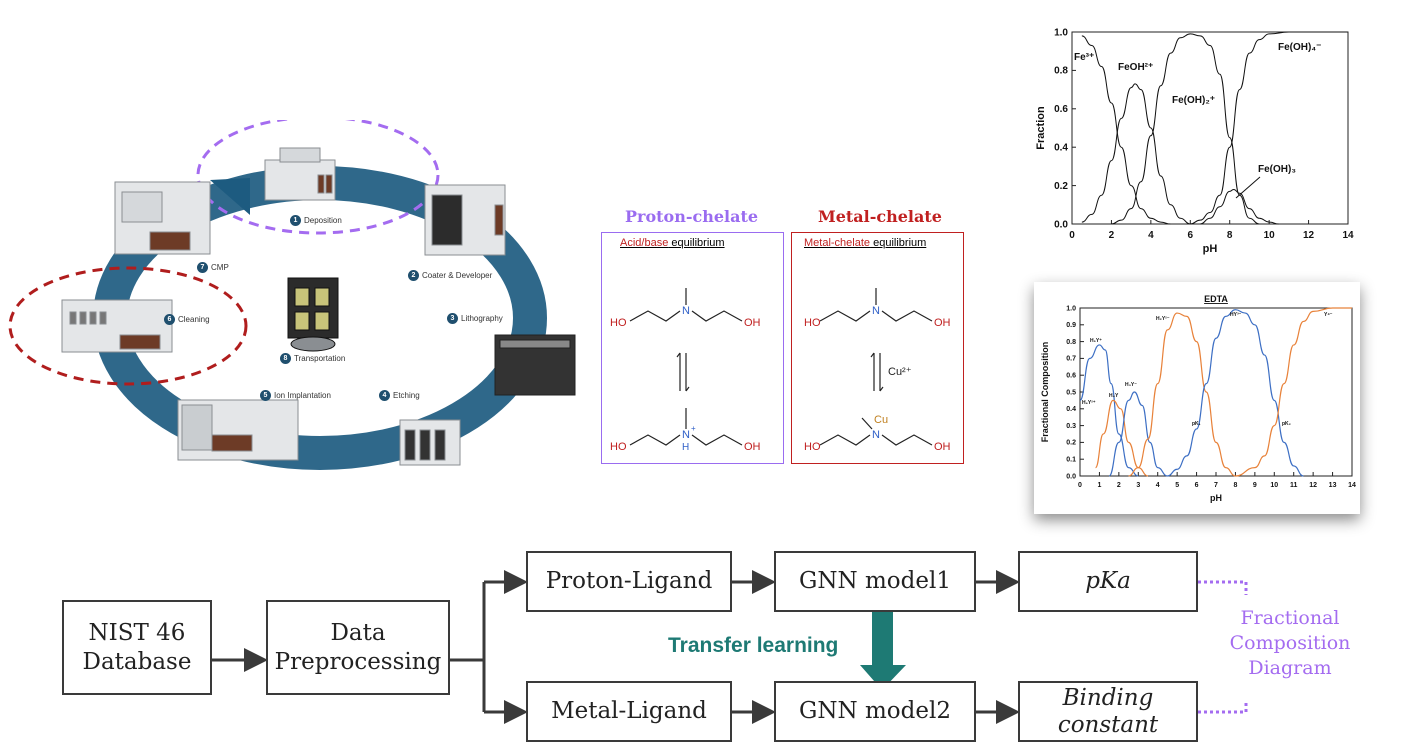 The image size is (1411, 746). What do you see at coordinates (1333, 485) in the screenshot?
I see `x-tick-label: 13` at bounding box center [1333, 485].